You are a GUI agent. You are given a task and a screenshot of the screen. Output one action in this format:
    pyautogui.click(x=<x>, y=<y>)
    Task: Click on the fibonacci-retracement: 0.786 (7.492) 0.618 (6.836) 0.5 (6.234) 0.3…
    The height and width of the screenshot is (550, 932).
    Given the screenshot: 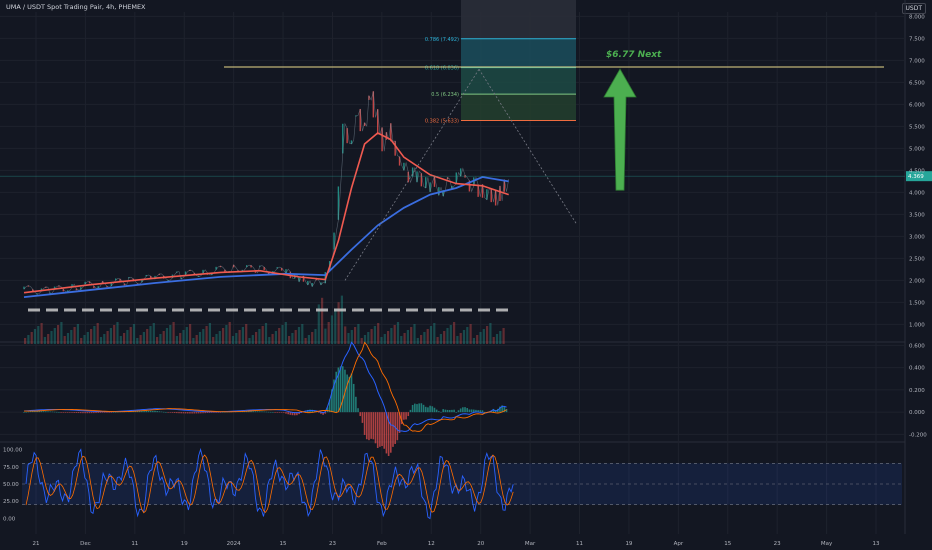 What is the action you would take?
    pyautogui.click(x=500, y=62)
    